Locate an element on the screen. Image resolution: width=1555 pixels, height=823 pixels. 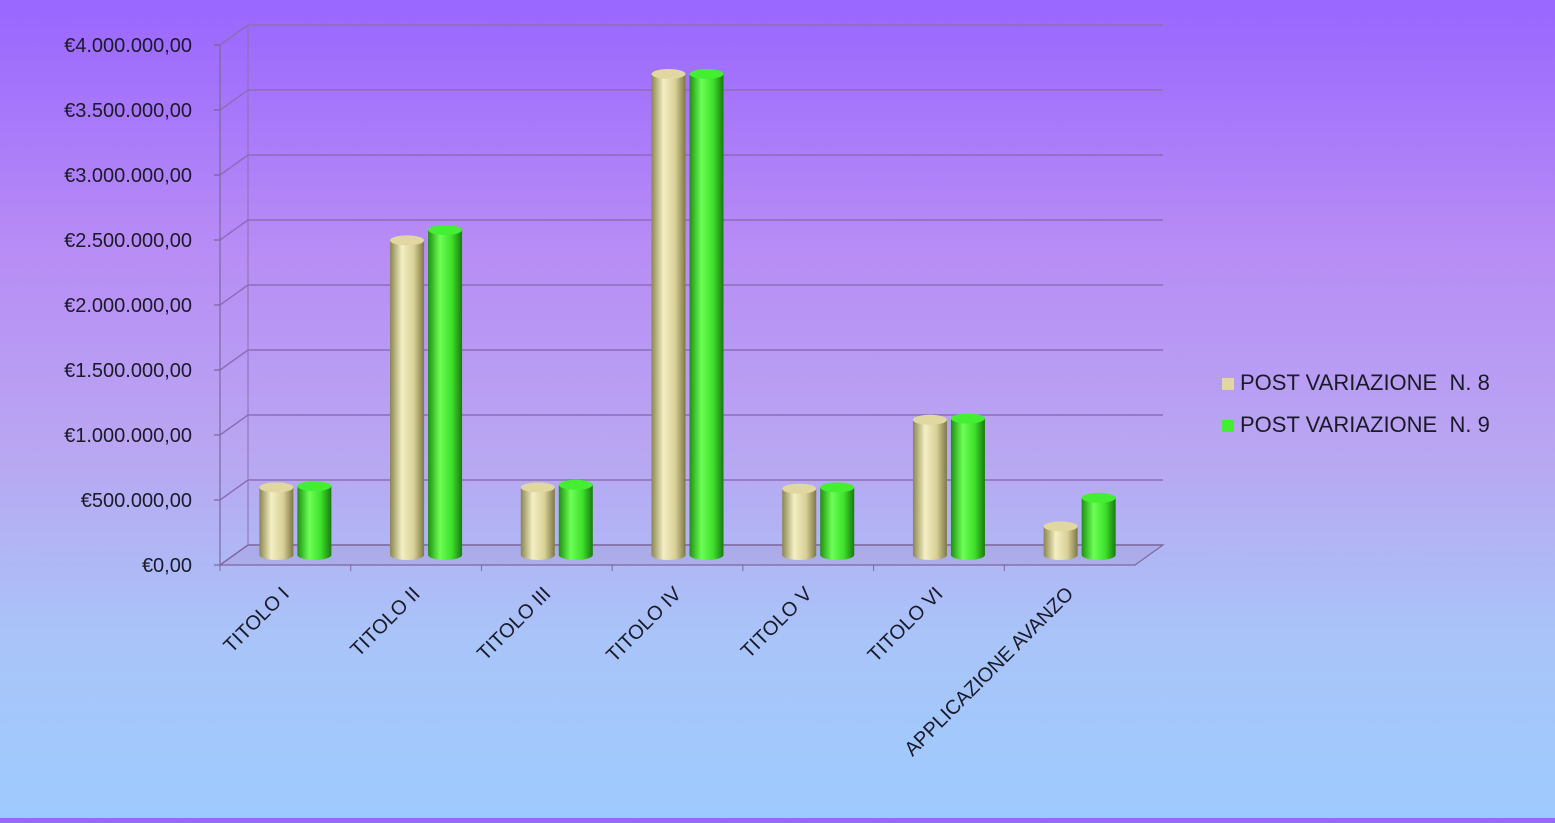
x-tick-label: TITOLO IV is located at coordinates (644, 625).